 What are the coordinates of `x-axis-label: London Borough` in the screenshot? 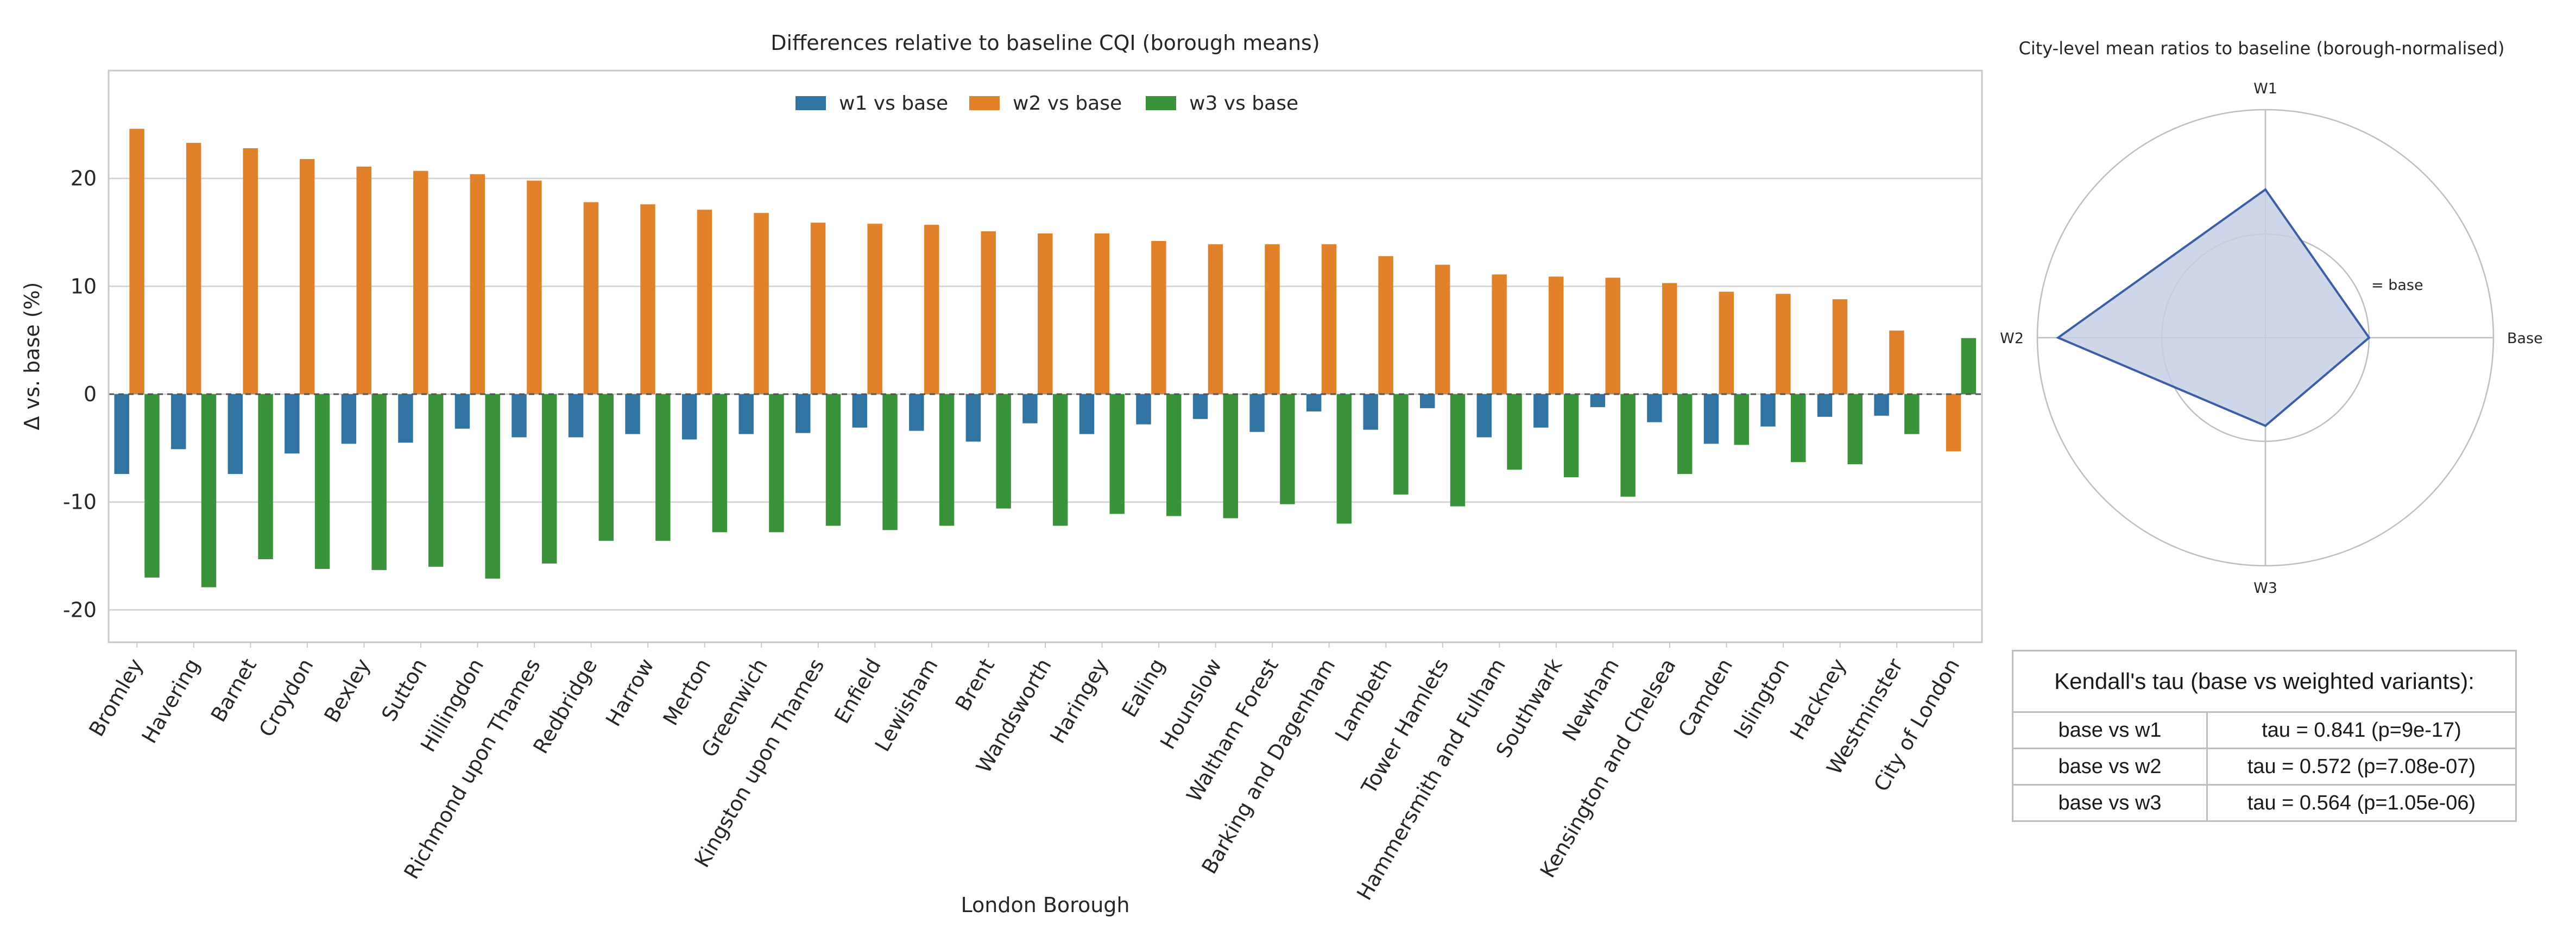 It's located at (1045, 905).